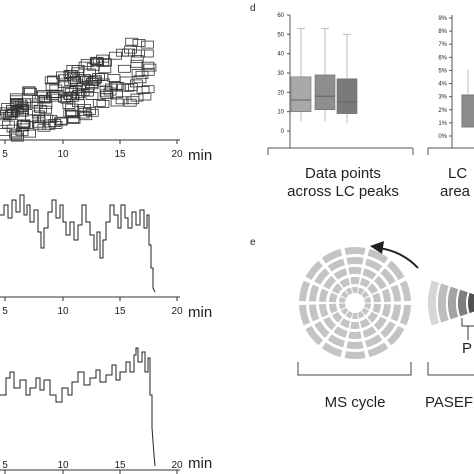 This screenshot has height=474, width=474. What do you see at coordinates (451, 303) in the screenshot?
I see `pasef-fan-diagram` at bounding box center [451, 303].